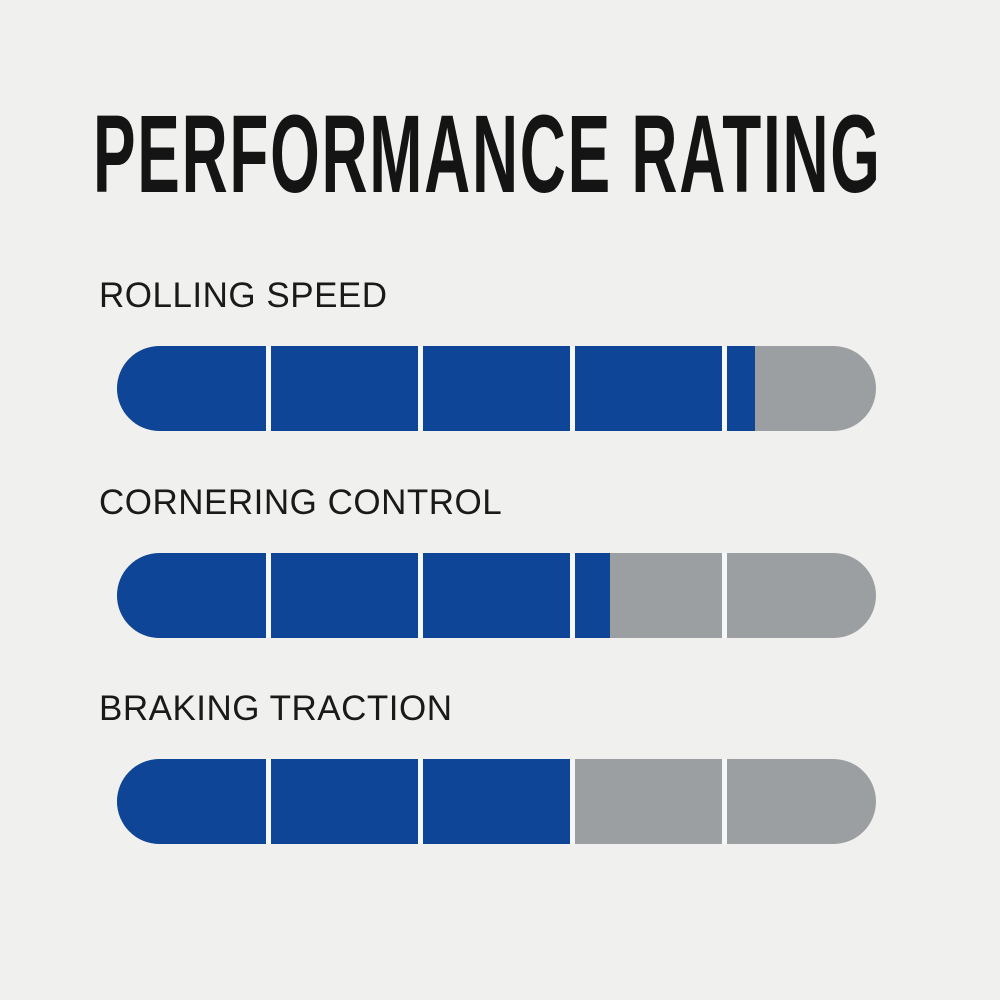 The image size is (1000, 1000). What do you see at coordinates (243, 295) in the screenshot?
I see `rating-label: ROLLING SPEED` at bounding box center [243, 295].